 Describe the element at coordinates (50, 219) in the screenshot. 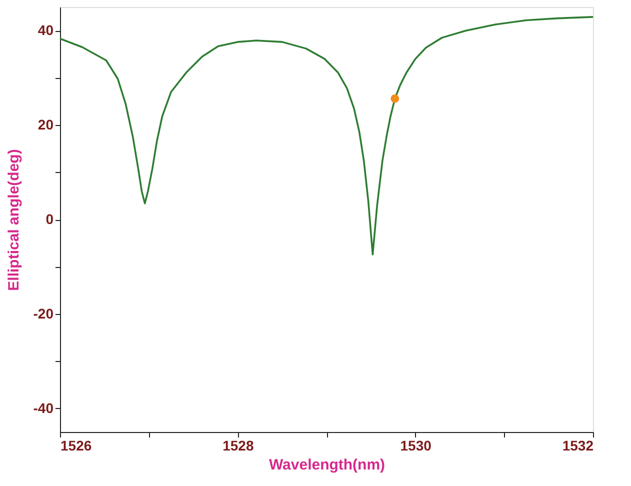

I see `y-tick-label: 0` at that location.